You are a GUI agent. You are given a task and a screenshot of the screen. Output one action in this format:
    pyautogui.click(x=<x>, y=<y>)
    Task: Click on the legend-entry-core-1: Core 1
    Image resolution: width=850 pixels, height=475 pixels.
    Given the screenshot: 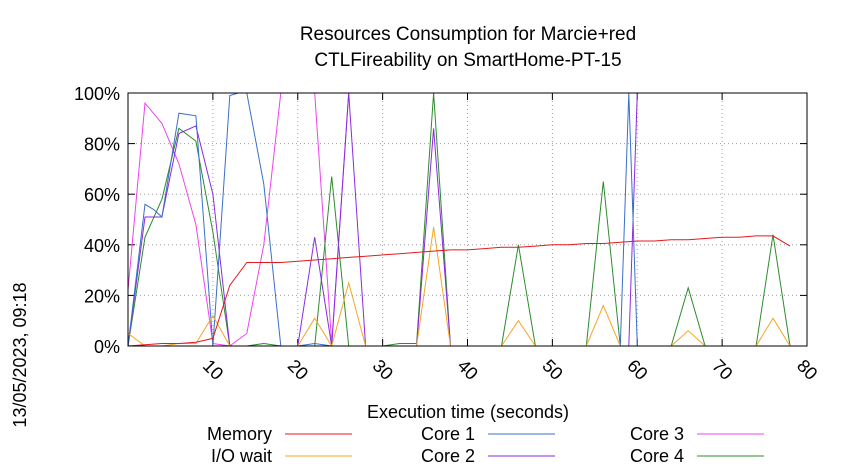 What is the action you would take?
    pyautogui.click(x=488, y=434)
    